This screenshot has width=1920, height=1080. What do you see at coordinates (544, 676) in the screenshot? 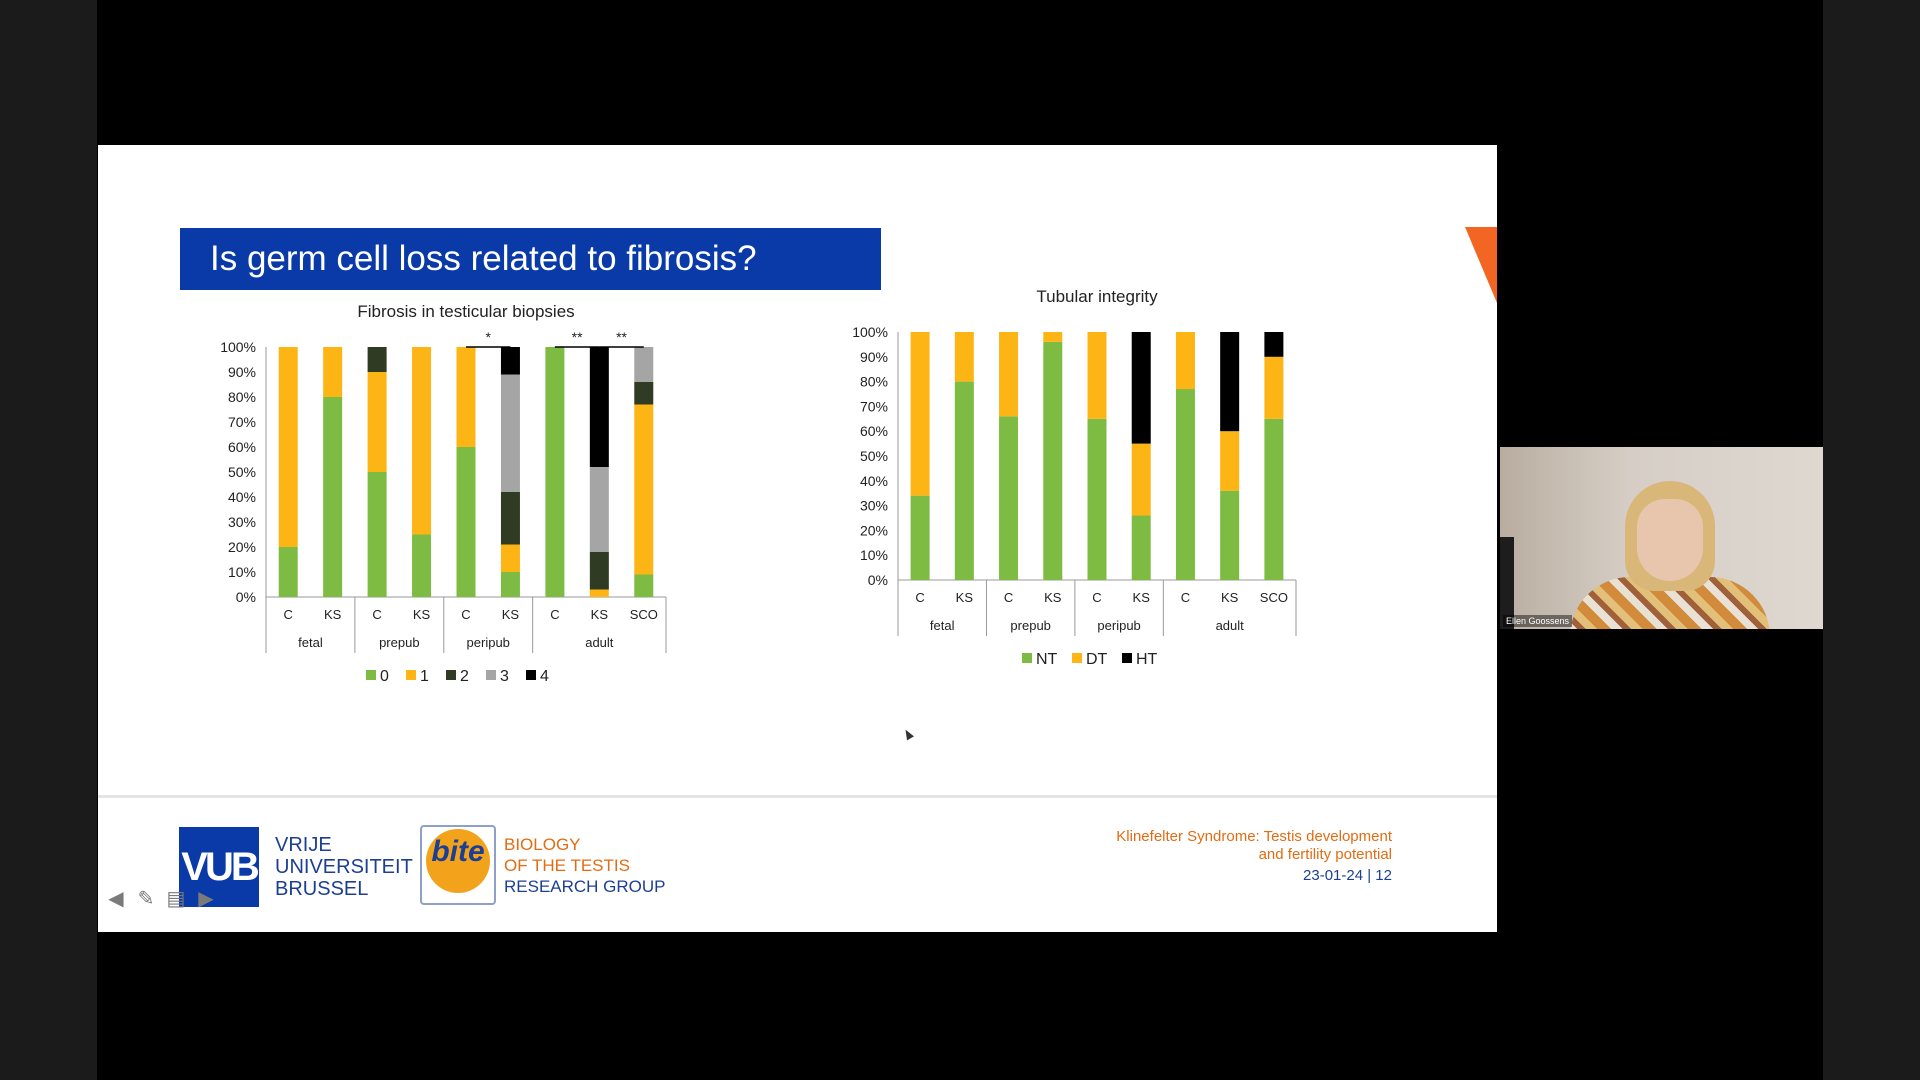
I see `legend-label: 4` at bounding box center [544, 676].